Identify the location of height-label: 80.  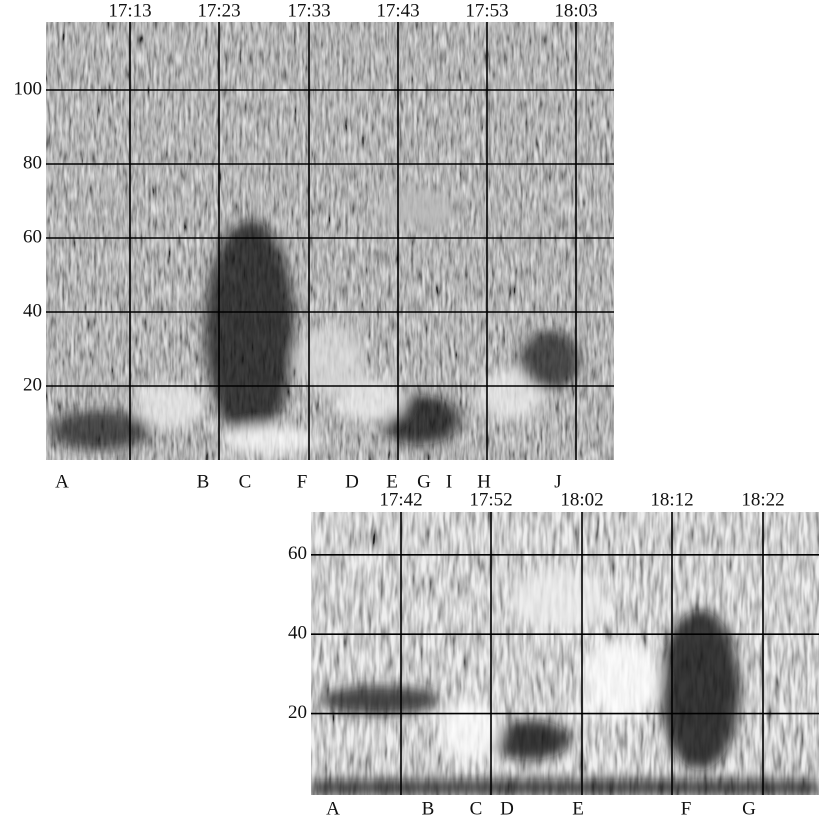
(32, 162).